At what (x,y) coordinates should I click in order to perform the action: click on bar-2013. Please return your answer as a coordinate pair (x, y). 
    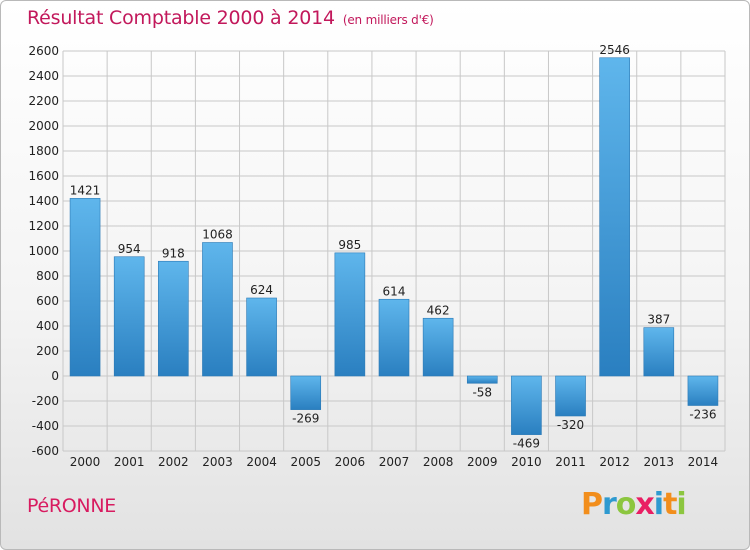
    Looking at the image, I should click on (659, 352).